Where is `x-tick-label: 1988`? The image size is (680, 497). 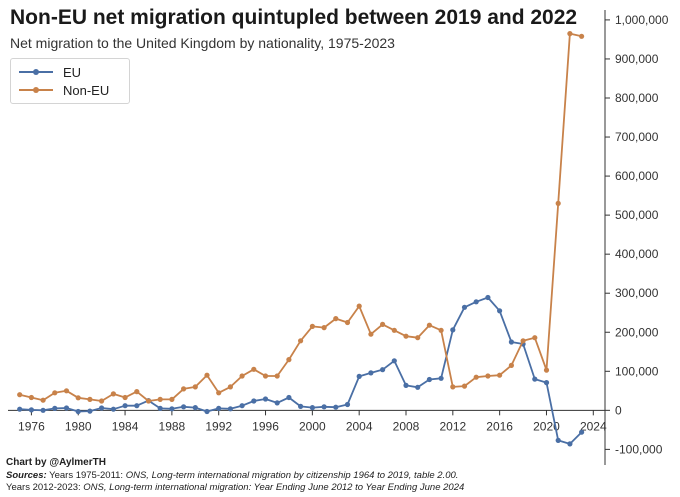 x-tick-label: 1988 is located at coordinates (172, 426).